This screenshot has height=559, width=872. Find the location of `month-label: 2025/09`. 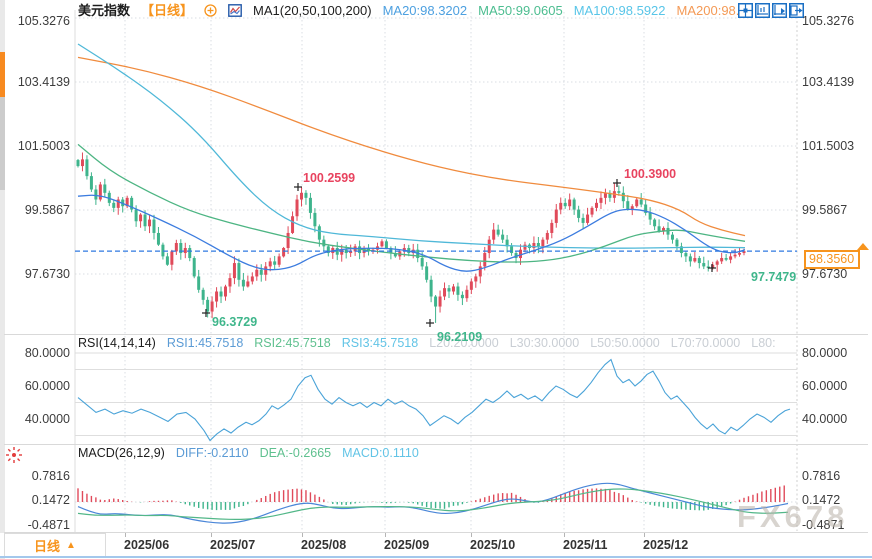

month-label: 2025/09 is located at coordinates (407, 545).